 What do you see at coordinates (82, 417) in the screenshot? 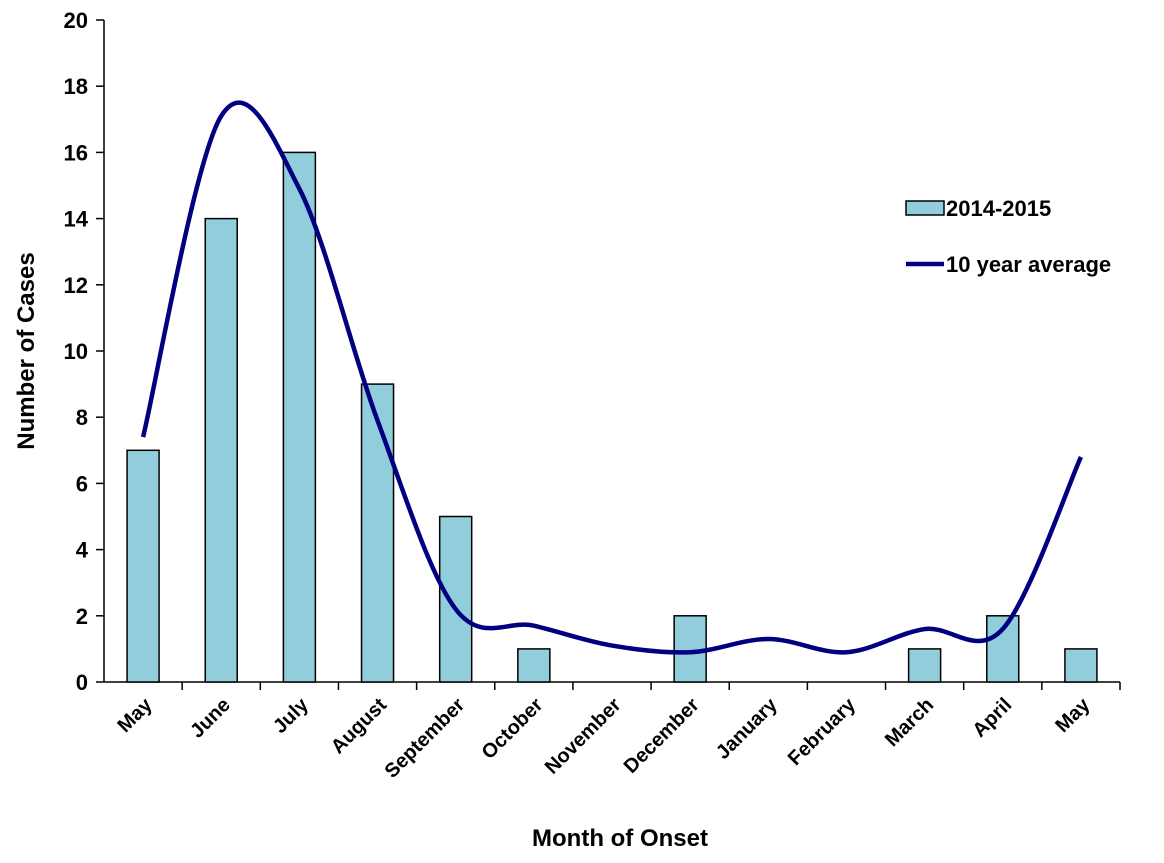
I see `y-tick-label: 8` at bounding box center [82, 417].